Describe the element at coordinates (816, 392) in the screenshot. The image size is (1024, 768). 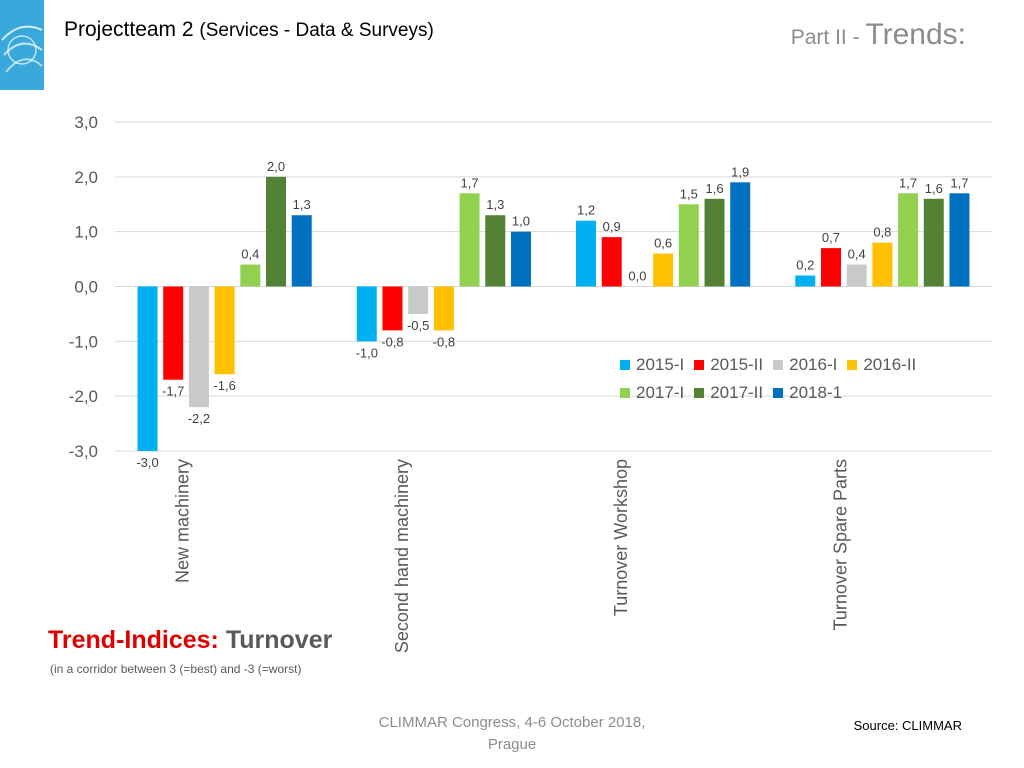
I see `legend-label: 2018-1` at that location.